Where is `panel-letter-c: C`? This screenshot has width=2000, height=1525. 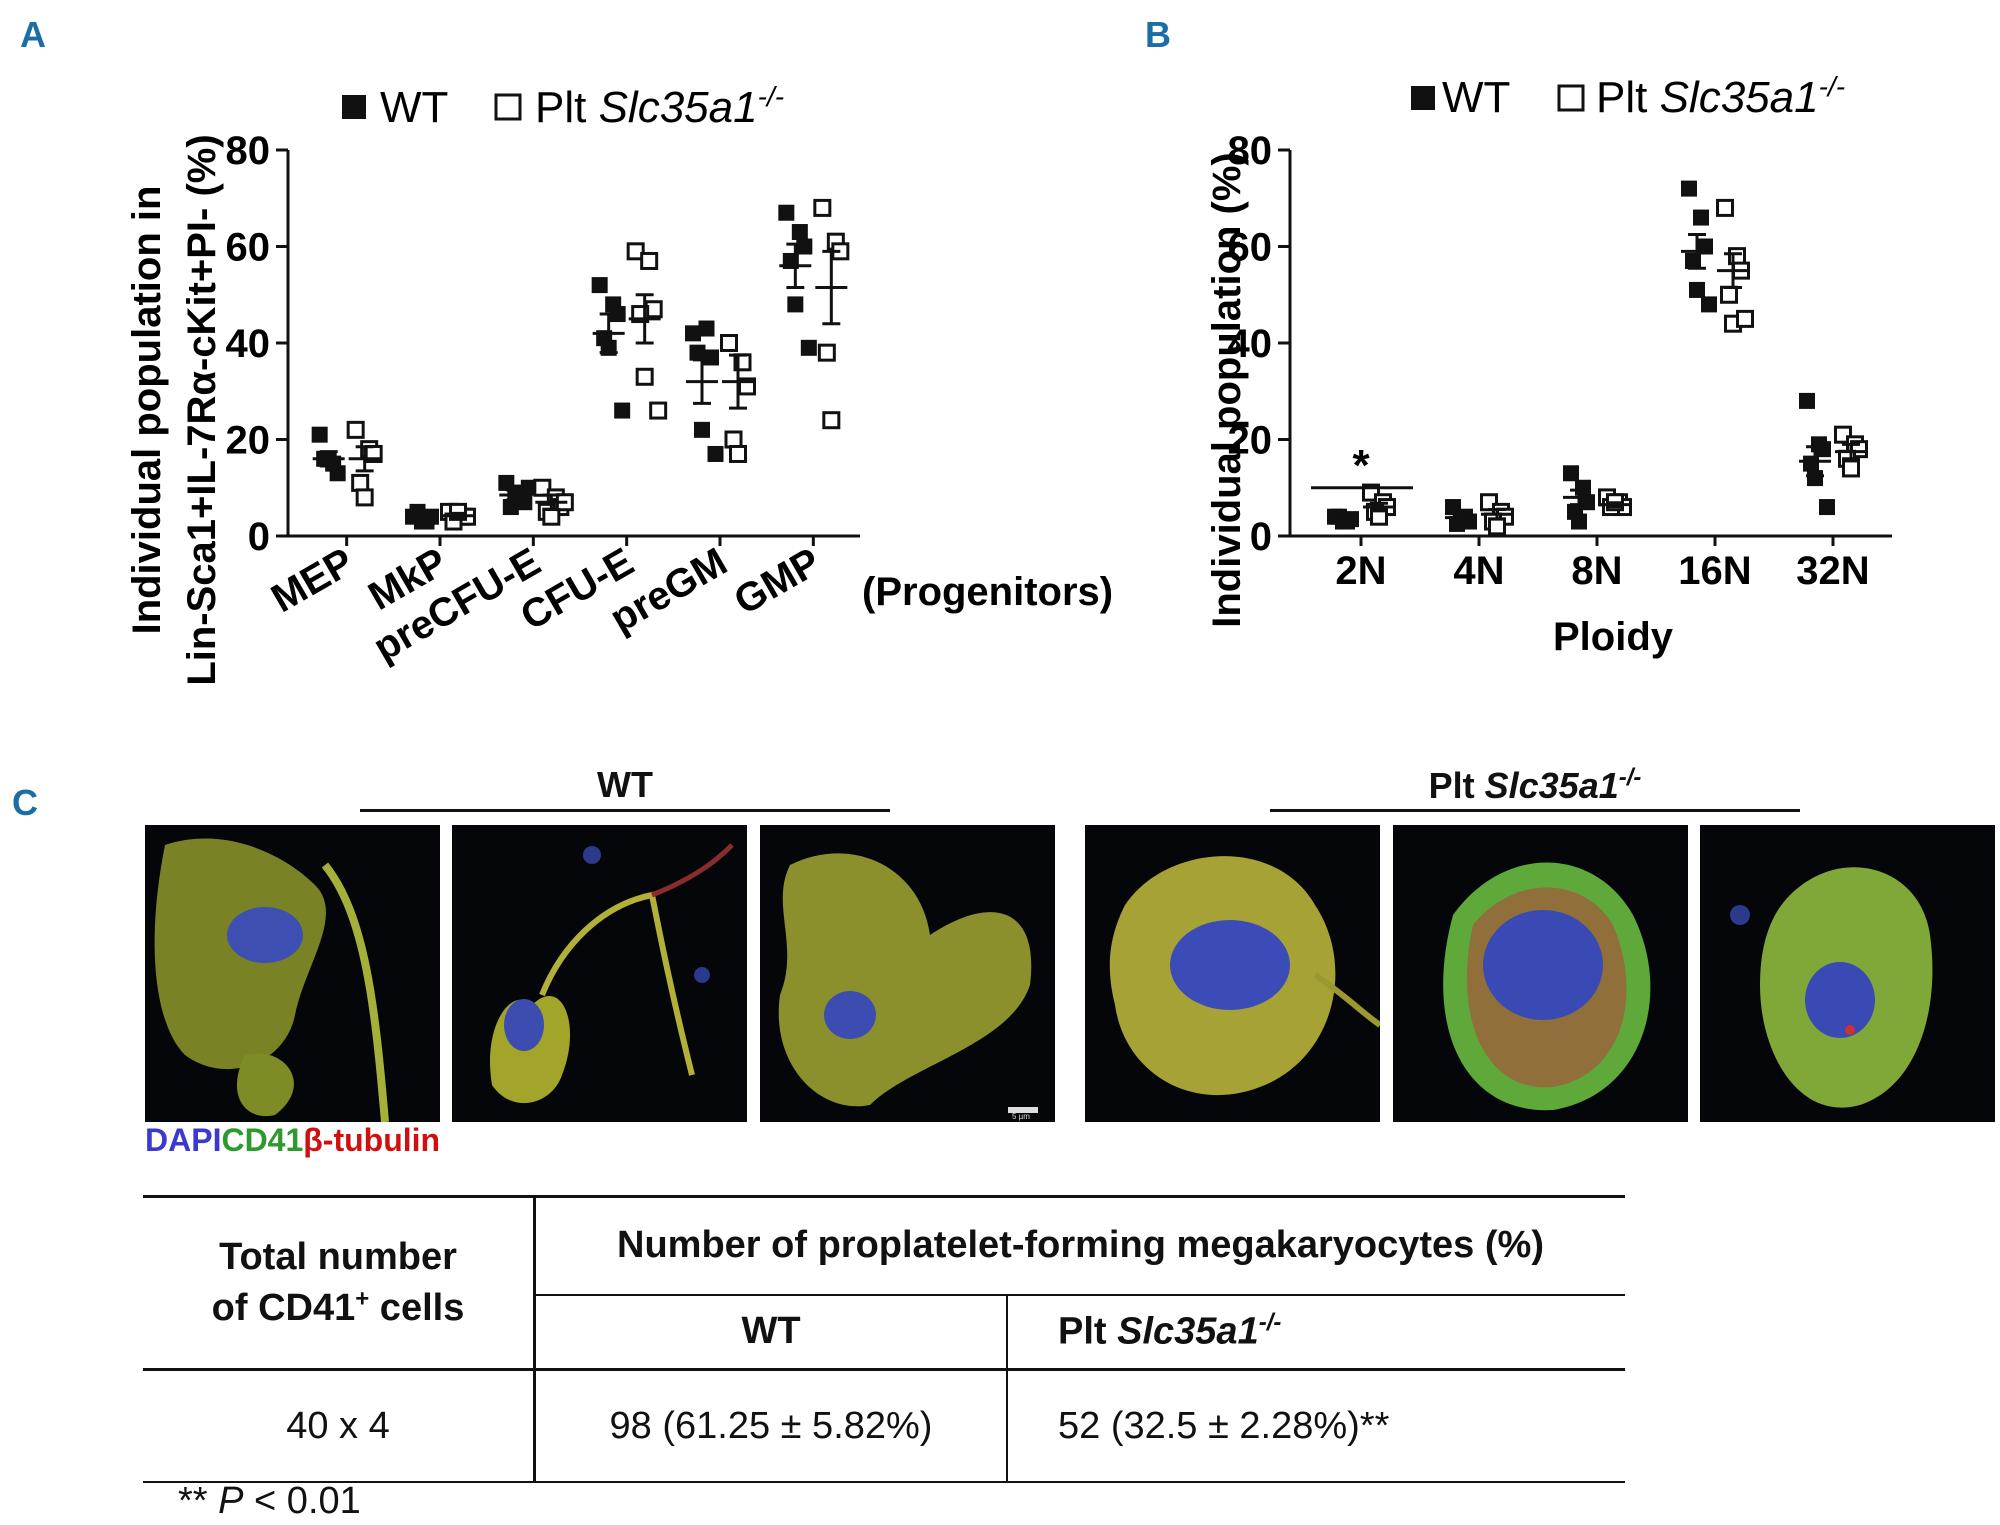
panel-letter-c: C is located at coordinates (25, 802).